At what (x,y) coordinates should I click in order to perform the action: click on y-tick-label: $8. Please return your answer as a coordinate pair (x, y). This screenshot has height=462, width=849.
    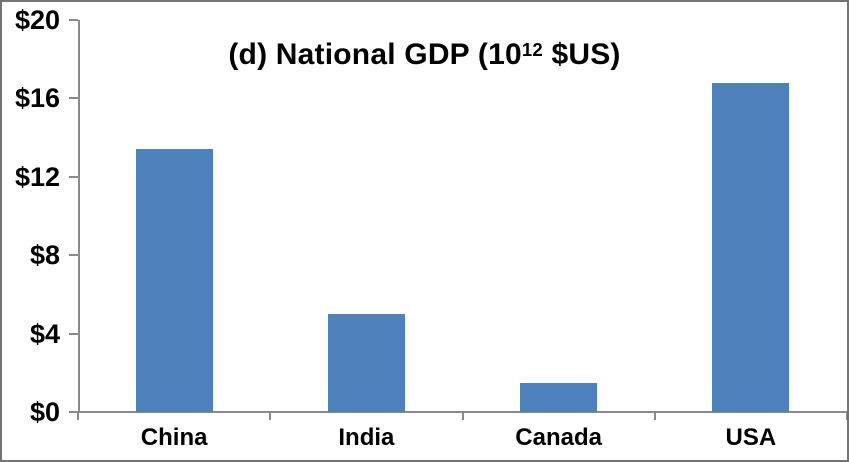
    Looking at the image, I should click on (44, 255).